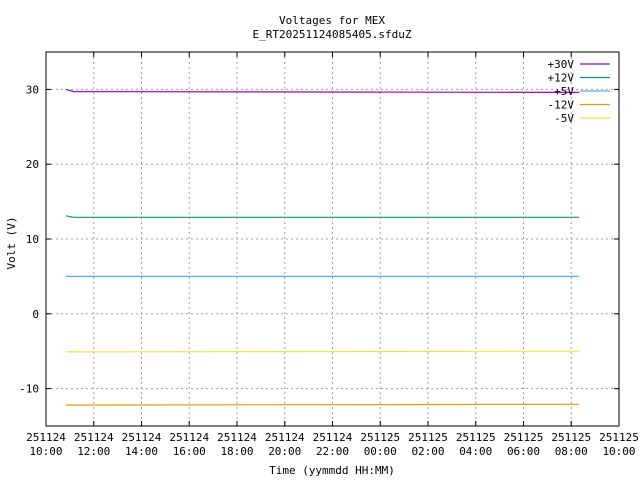 This screenshot has height=480, width=640. Describe the element at coordinates (32, 164) in the screenshot. I see `y-tick-label: 20` at that location.